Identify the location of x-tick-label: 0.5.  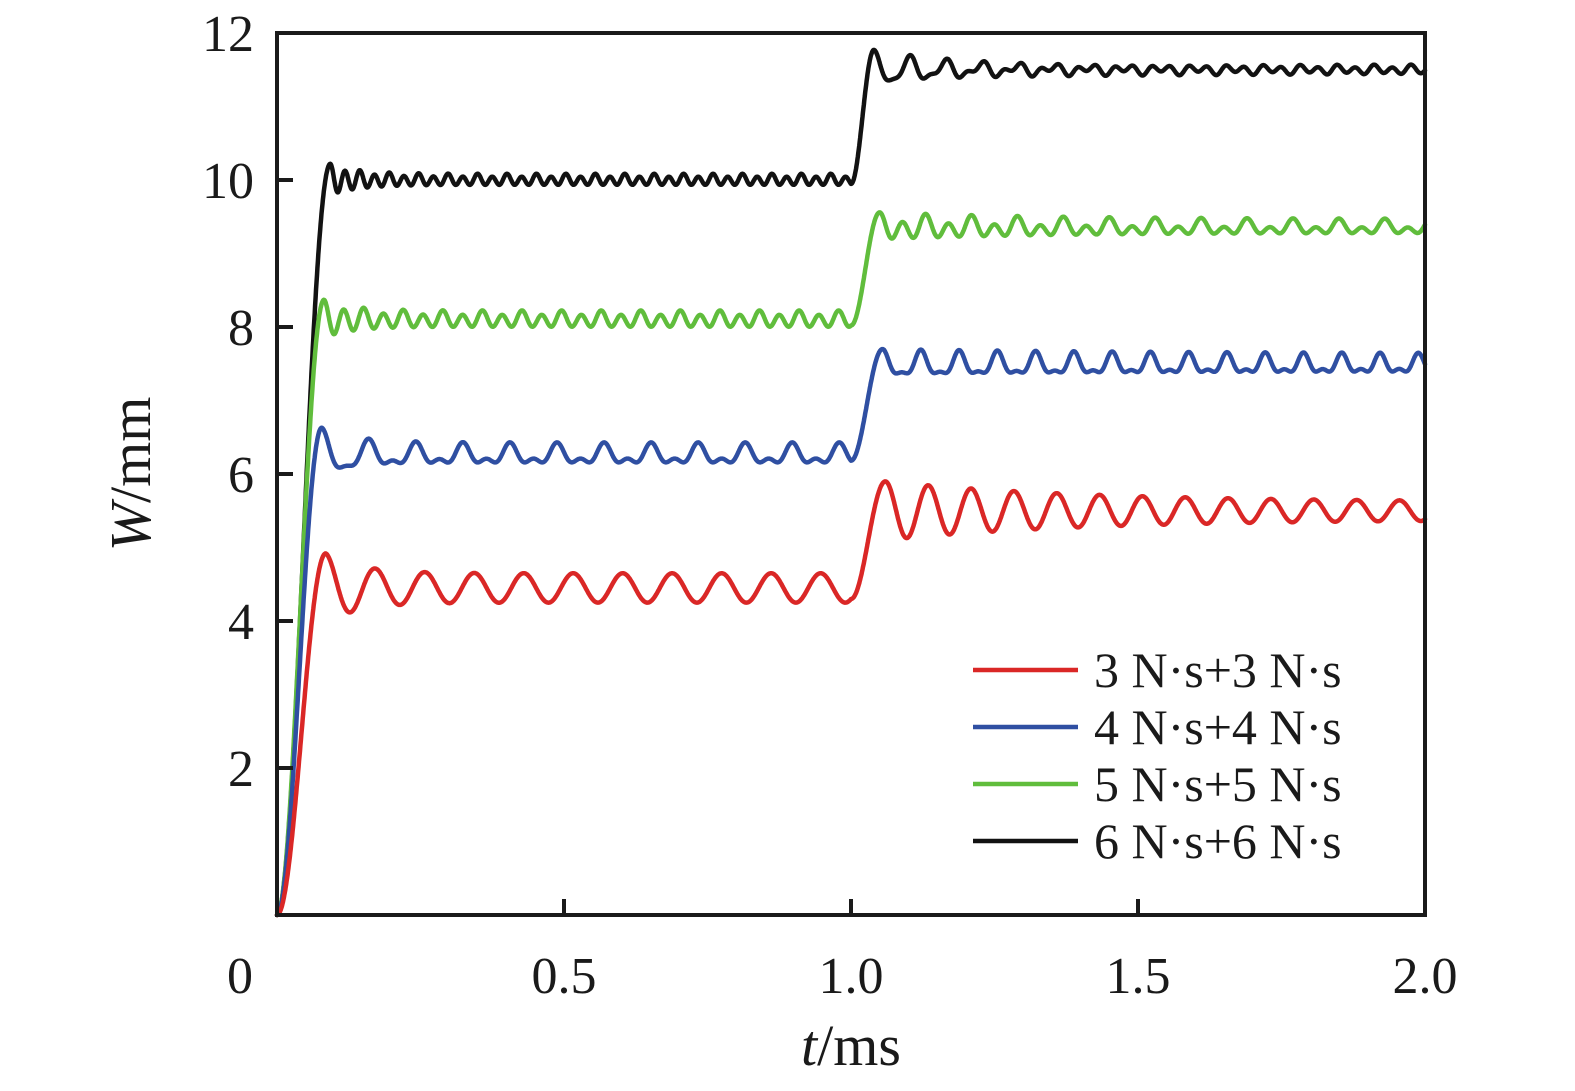
(564, 976).